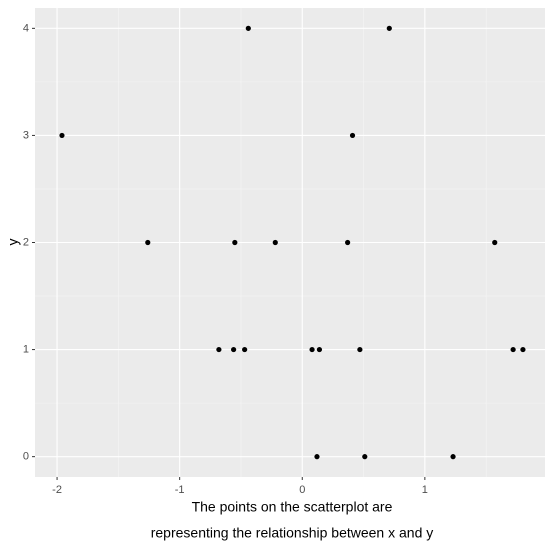 The height and width of the screenshot is (552, 553). Describe the element at coordinates (26, 28) in the screenshot. I see `y-tick-label: 4` at that location.